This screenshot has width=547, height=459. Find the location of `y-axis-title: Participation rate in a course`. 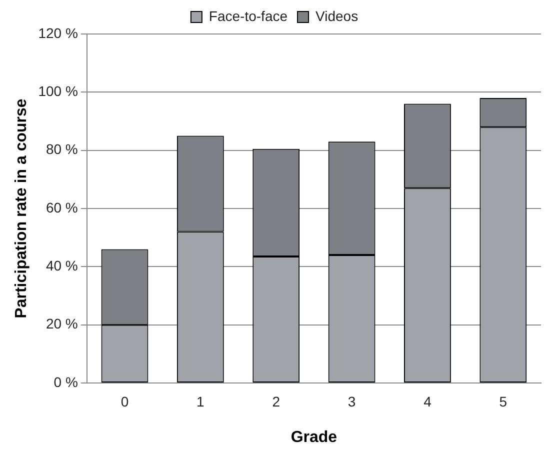

y-axis-title: Participation rate in a course is located at coordinates (21, 208).